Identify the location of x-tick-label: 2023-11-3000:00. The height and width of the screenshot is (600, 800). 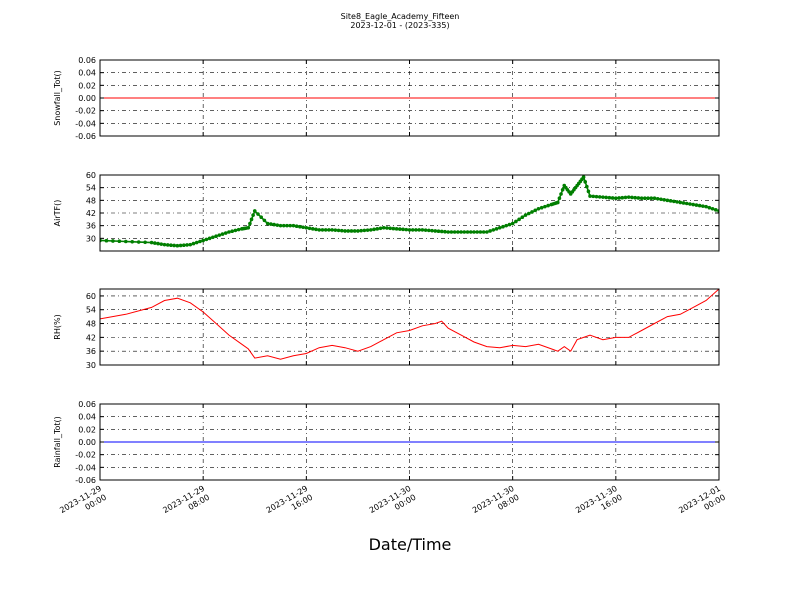
(393, 504).